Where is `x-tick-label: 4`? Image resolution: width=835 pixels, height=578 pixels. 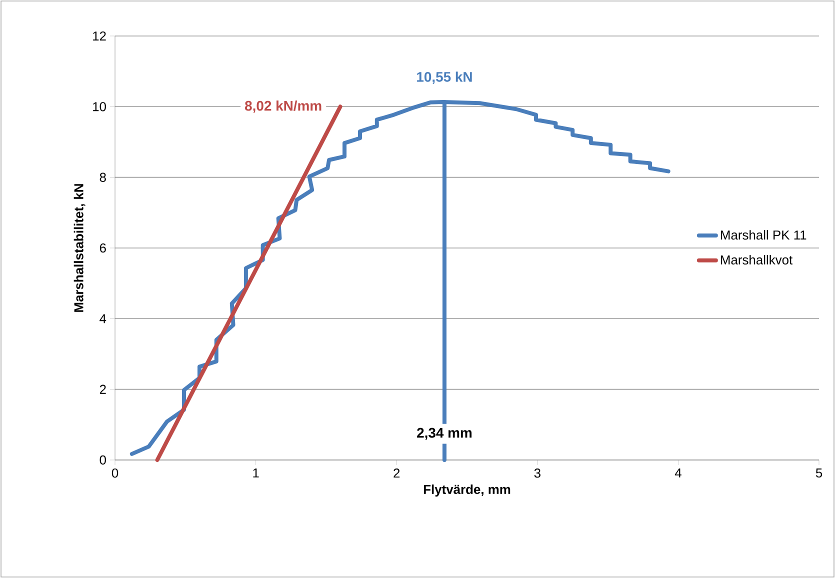
x-tick-label: 4 is located at coordinates (678, 473).